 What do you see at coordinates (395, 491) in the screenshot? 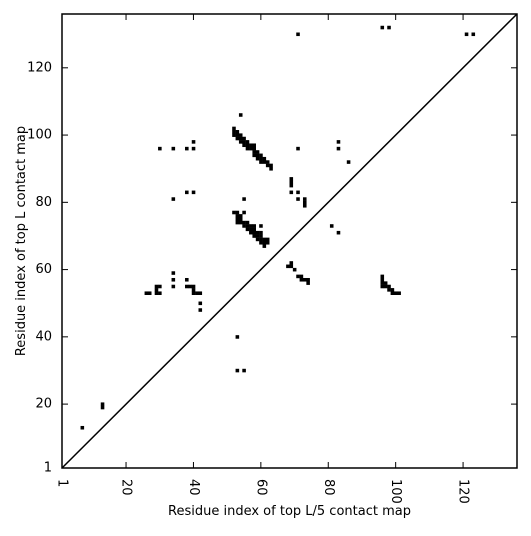
I see `x-tick-label: 100` at bounding box center [395, 491].